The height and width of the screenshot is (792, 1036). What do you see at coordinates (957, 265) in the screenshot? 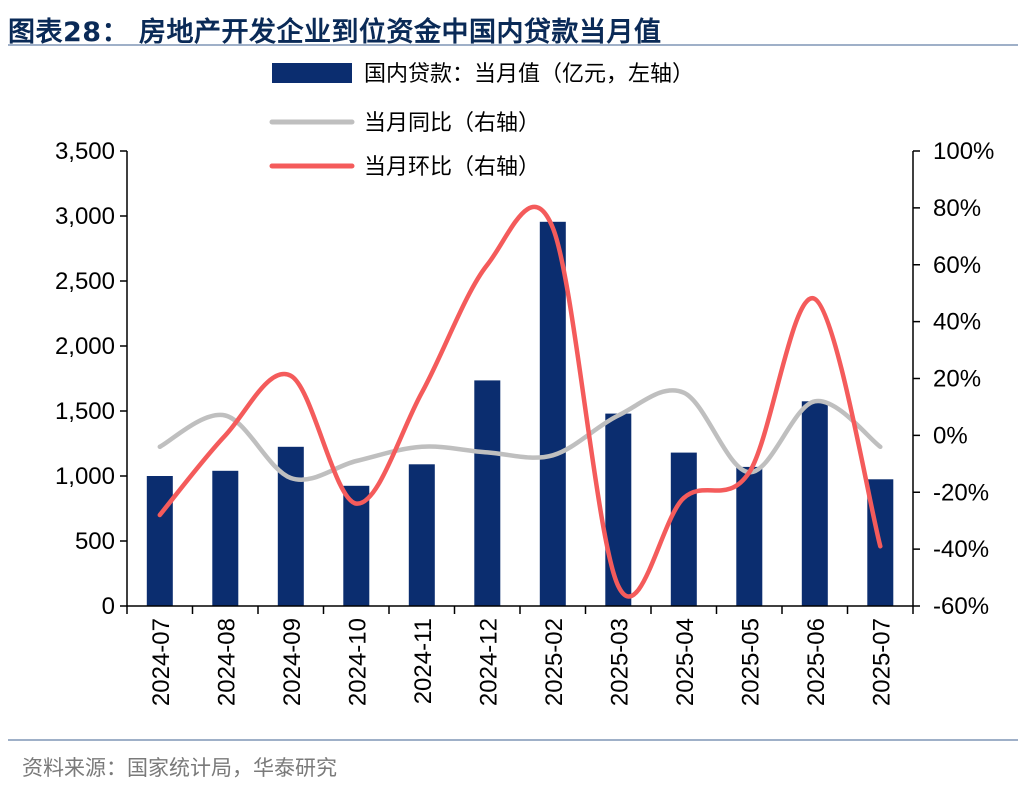
I see `right-tick-label: 60%` at bounding box center [957, 265].